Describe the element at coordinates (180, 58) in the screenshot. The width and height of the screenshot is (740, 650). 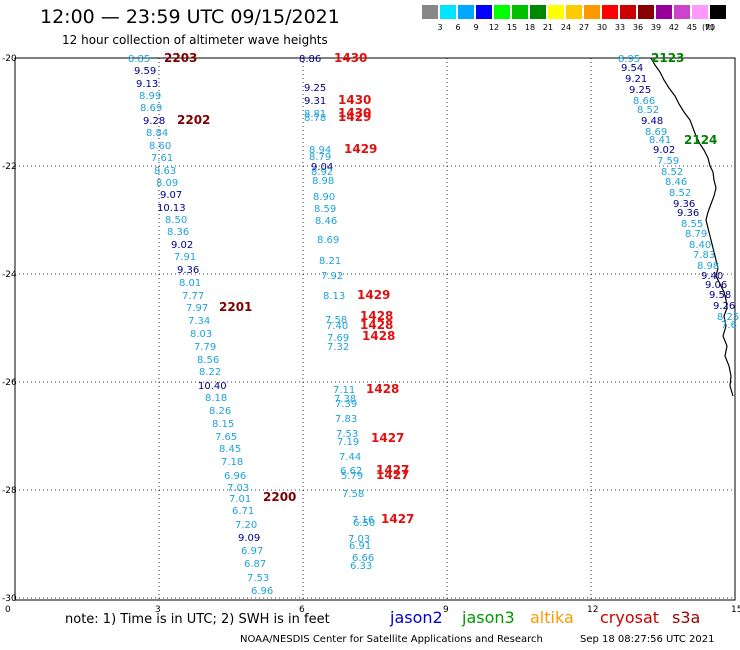
I see `left-track-time-label: 2203` at that location.